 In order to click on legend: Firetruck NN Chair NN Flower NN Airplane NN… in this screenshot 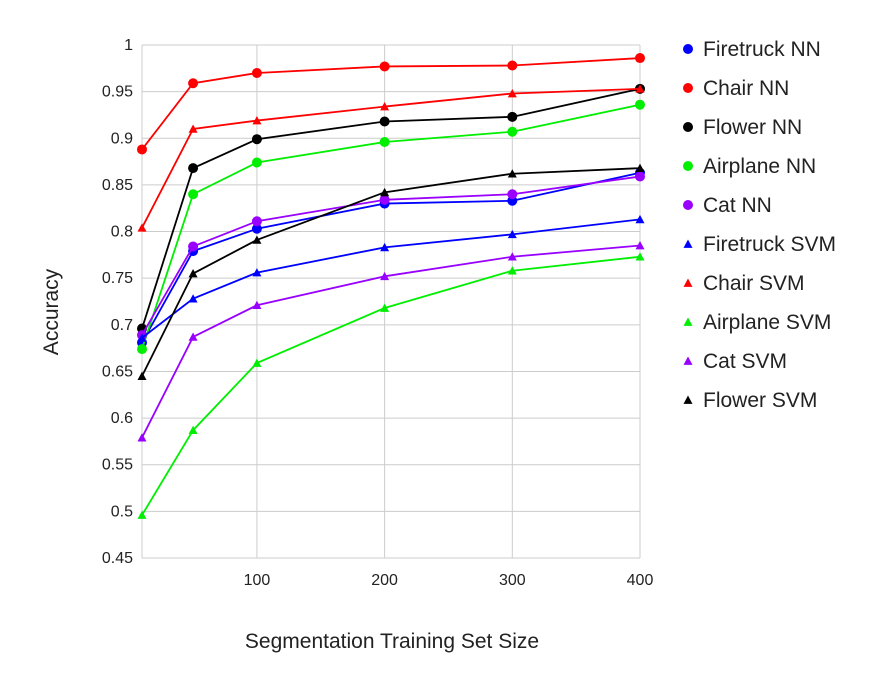, I will do `click(759, 225)`.